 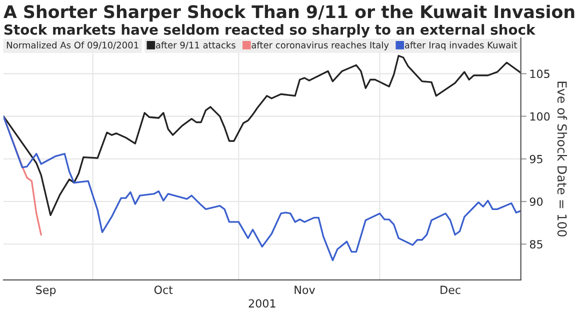 I want to click on legend-title: Normalized As Of 09/10/2001, so click(x=72, y=46).